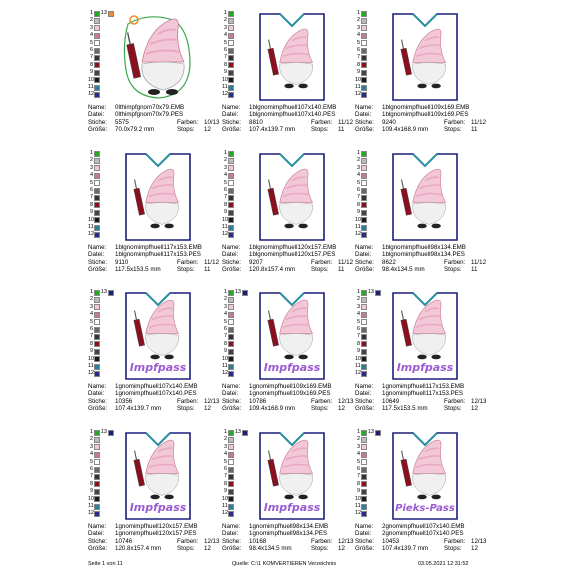  I want to click on field-value: 9110, so click(122, 262).